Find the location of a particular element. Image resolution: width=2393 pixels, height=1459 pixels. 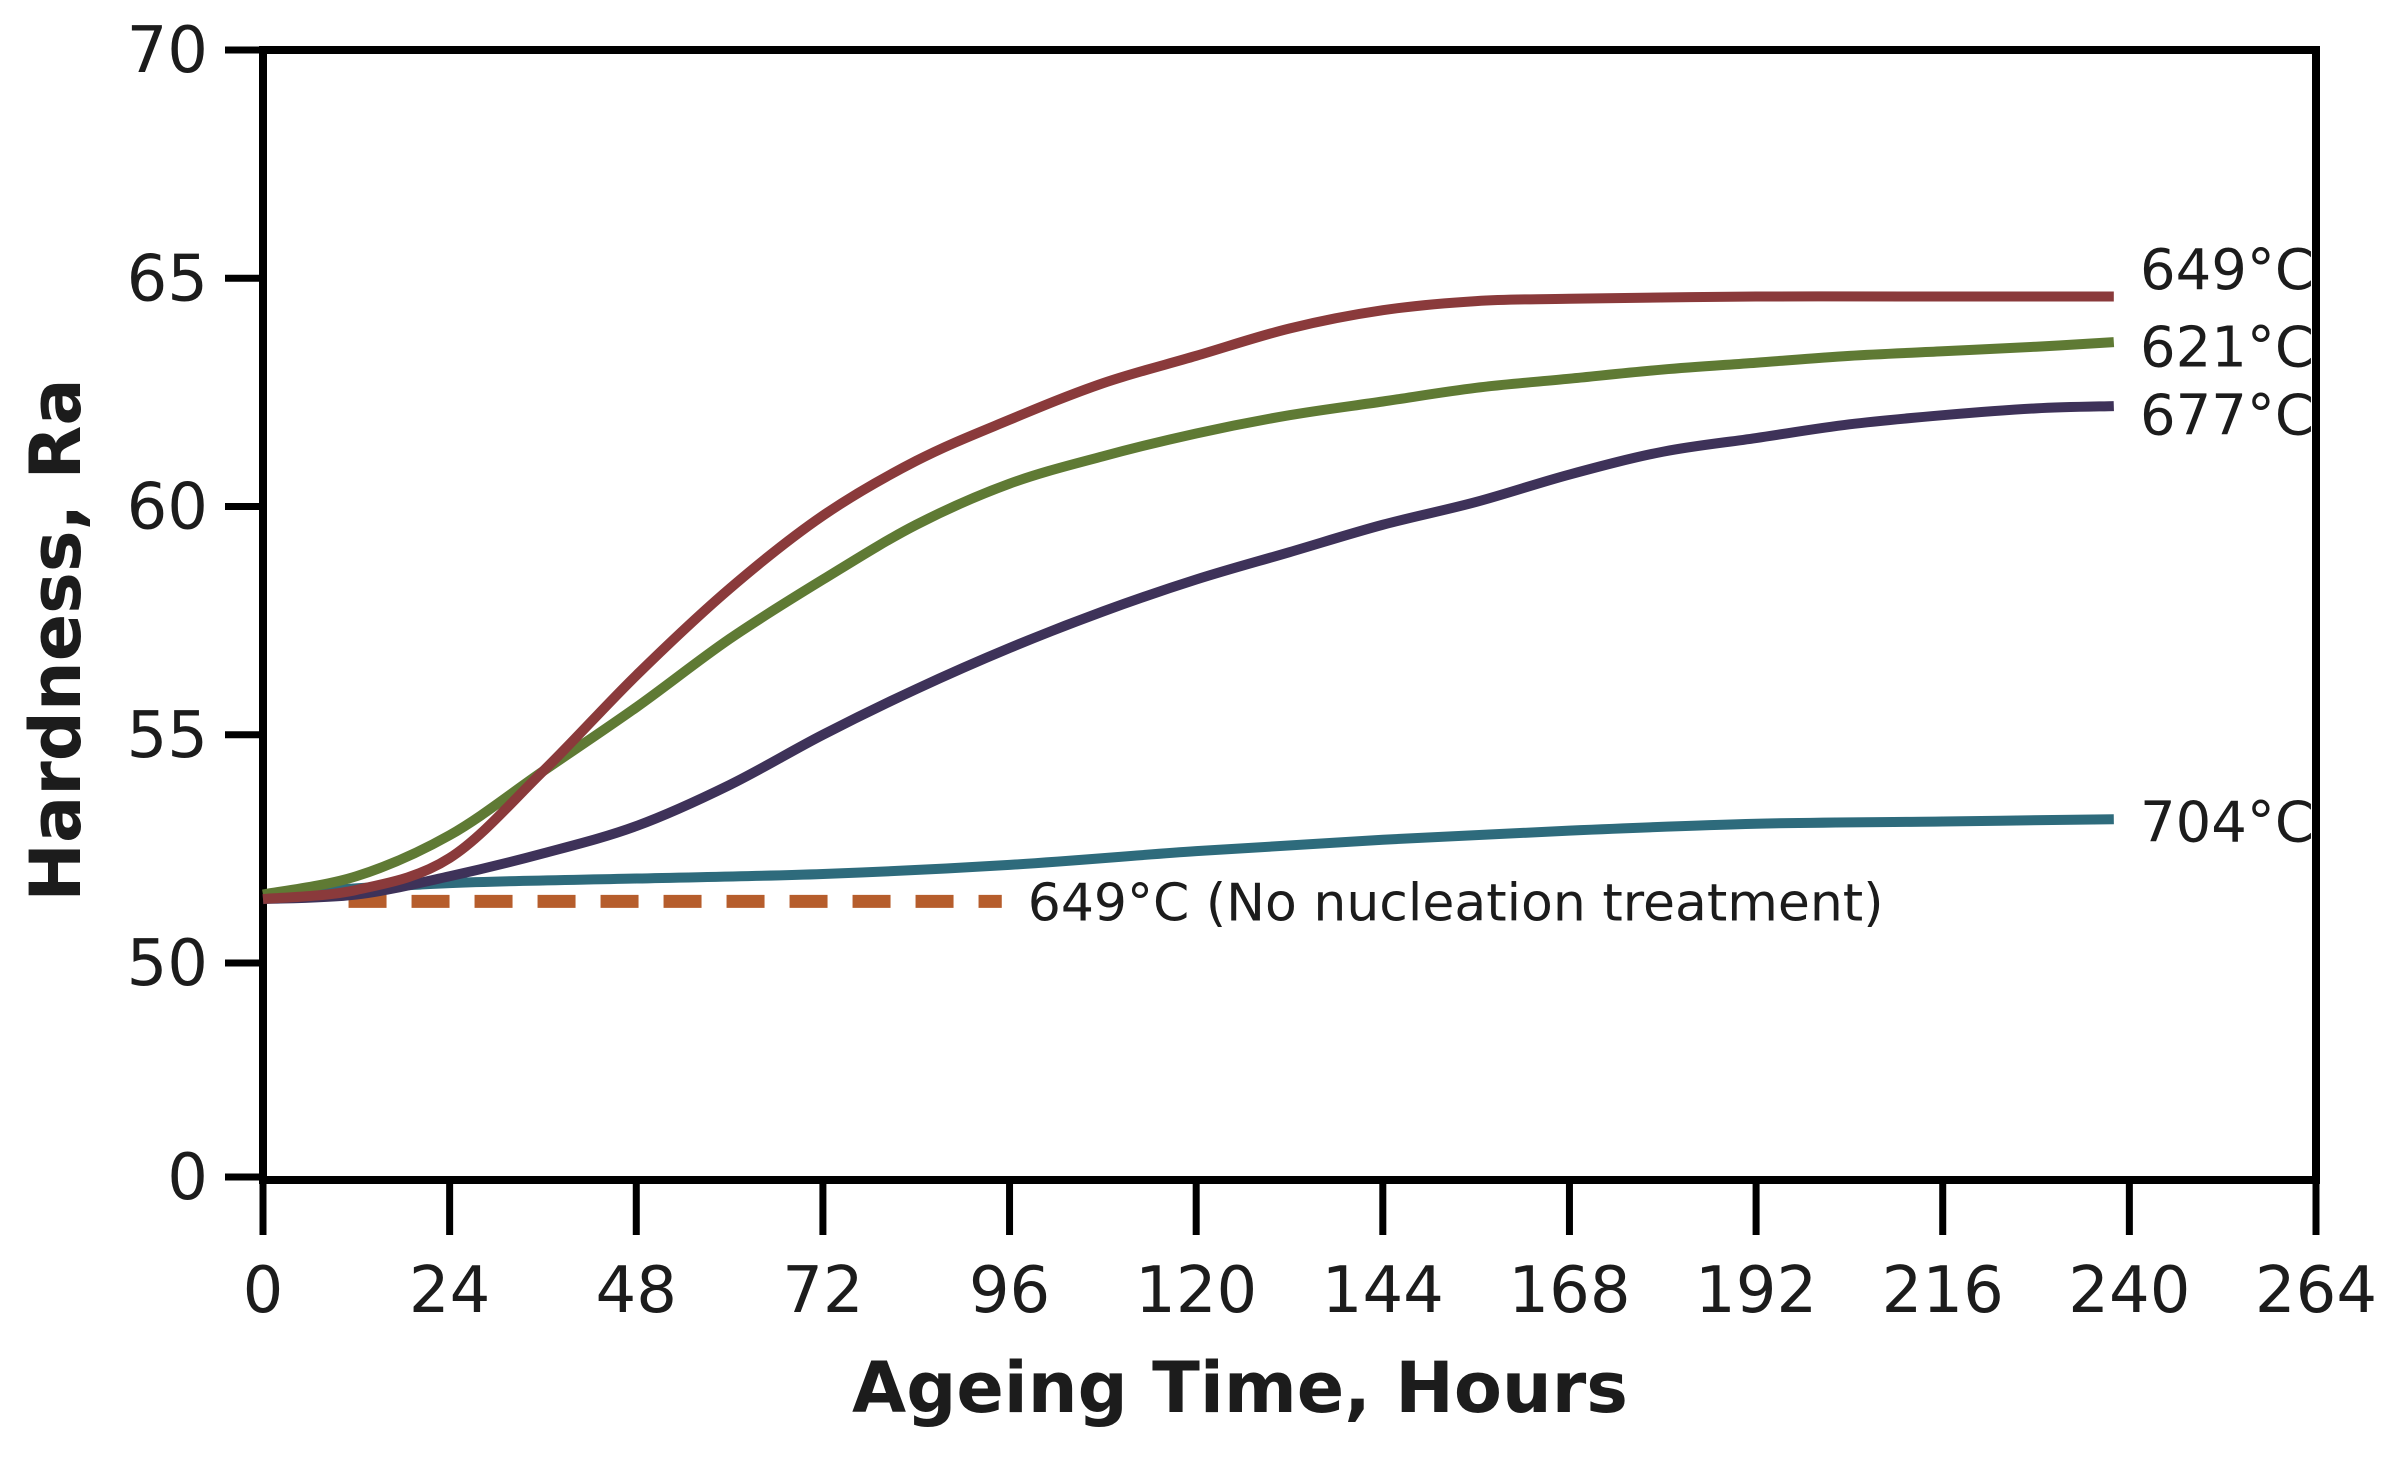

curve-label-649-c: 649°C is located at coordinates (2227, 270).